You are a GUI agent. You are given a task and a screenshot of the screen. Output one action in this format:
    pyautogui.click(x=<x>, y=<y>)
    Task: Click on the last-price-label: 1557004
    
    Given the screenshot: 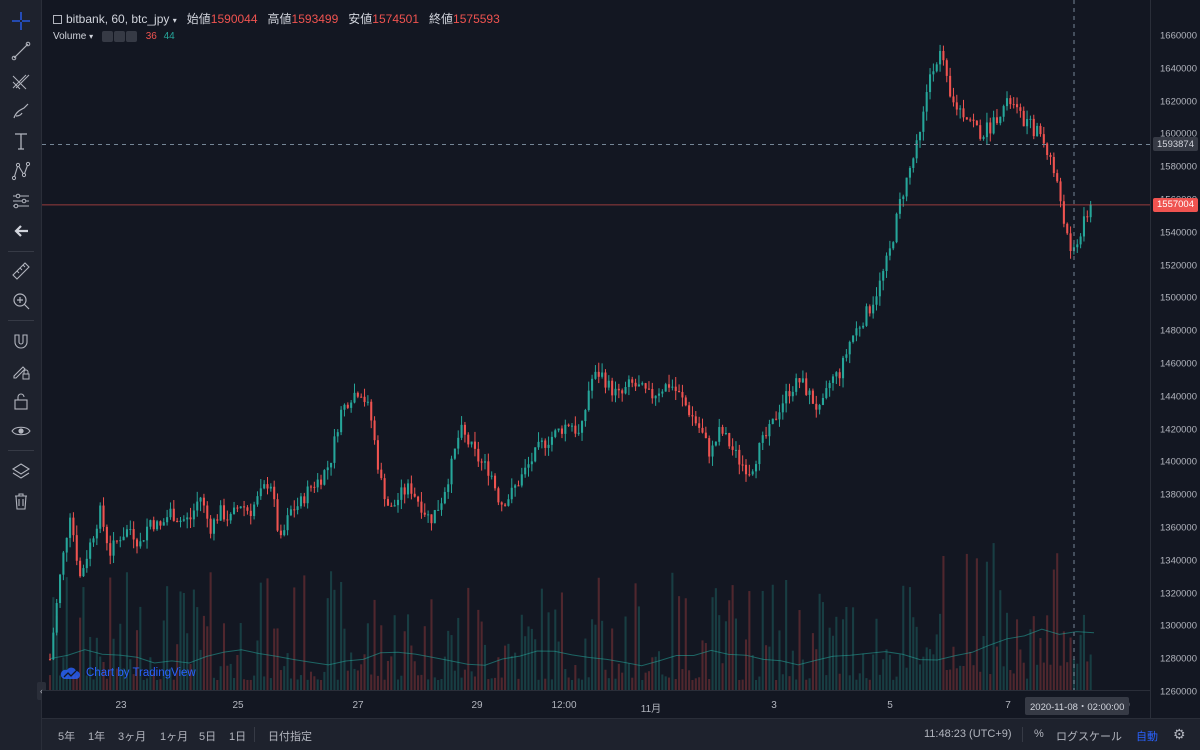 What is the action you would take?
    pyautogui.click(x=1175, y=204)
    